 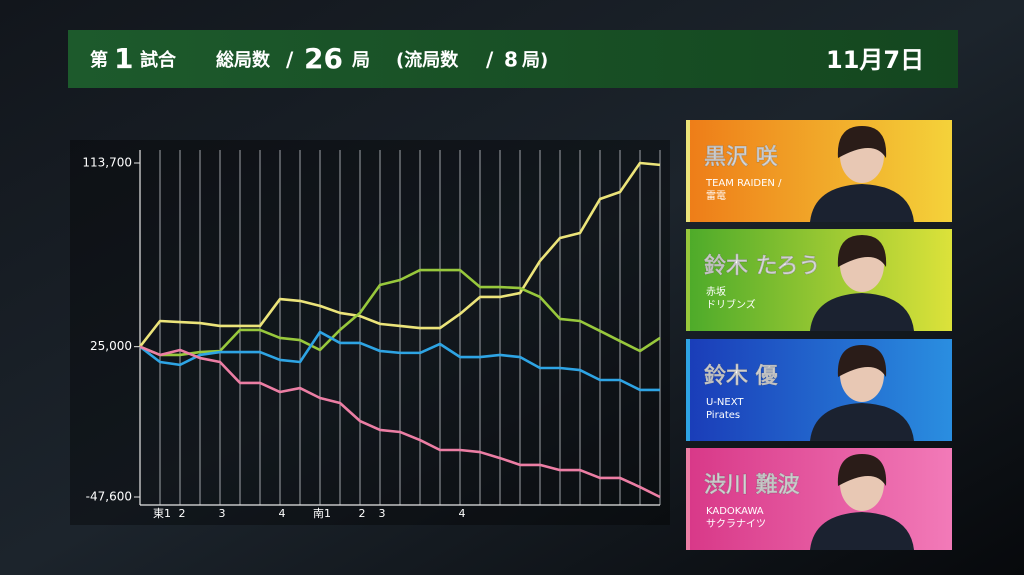 I want to click on header-text: 局), so click(x=535, y=60).